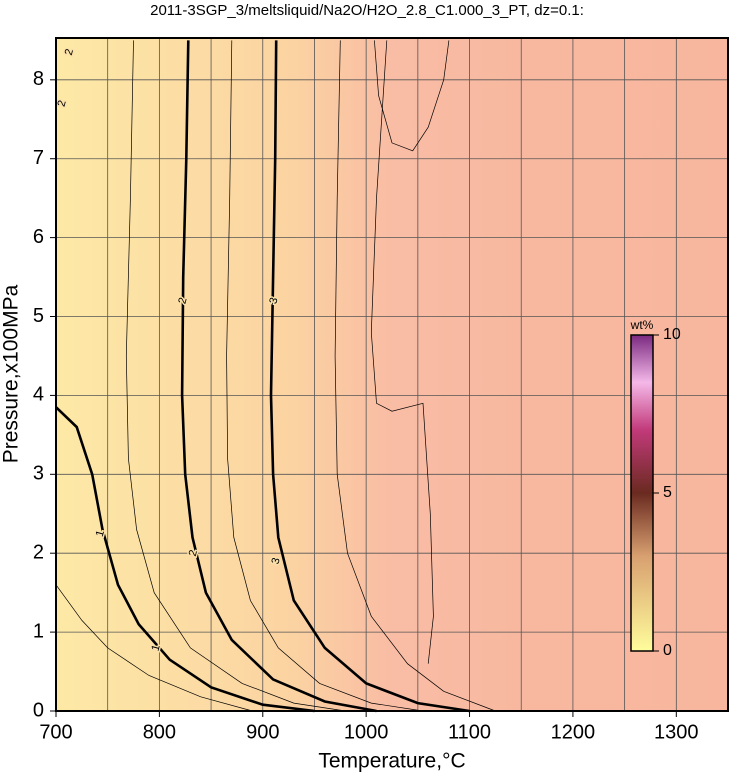 Image resolution: width=734 pixels, height=781 pixels. I want to click on colorbar-label: wt%, so click(642, 325).